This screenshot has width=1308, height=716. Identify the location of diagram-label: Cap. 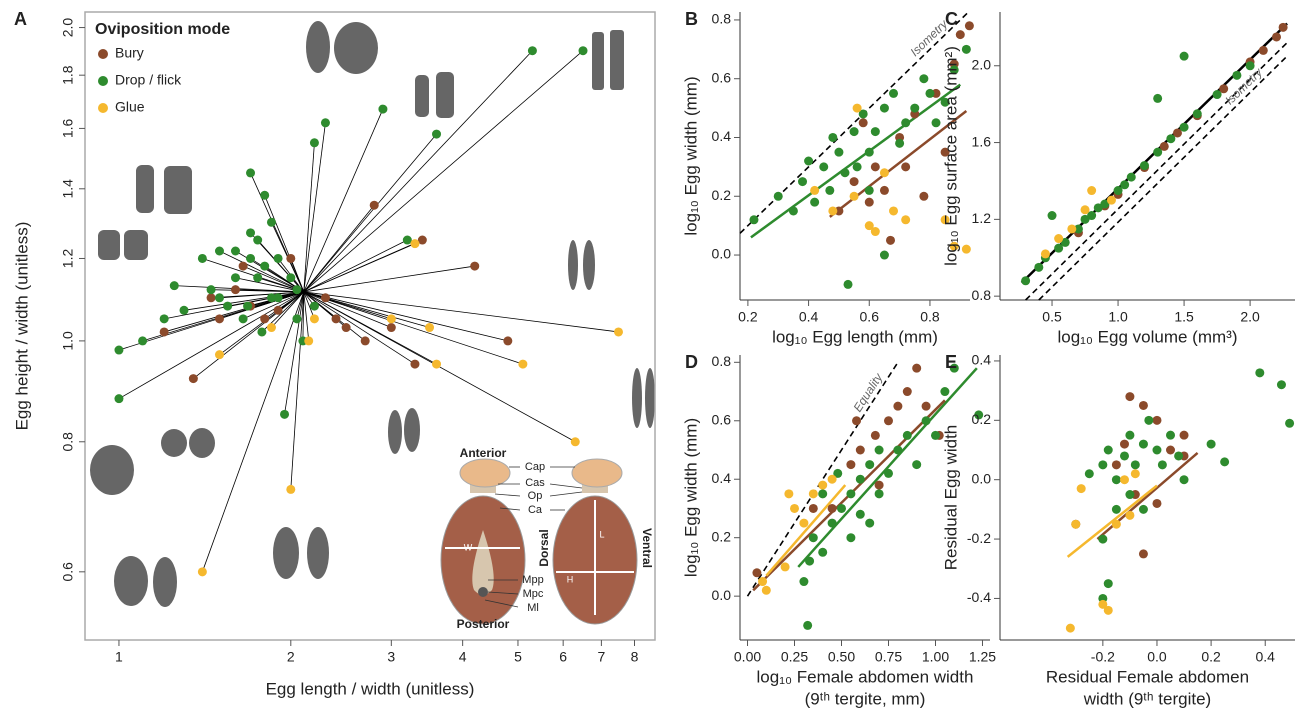
(535, 467).